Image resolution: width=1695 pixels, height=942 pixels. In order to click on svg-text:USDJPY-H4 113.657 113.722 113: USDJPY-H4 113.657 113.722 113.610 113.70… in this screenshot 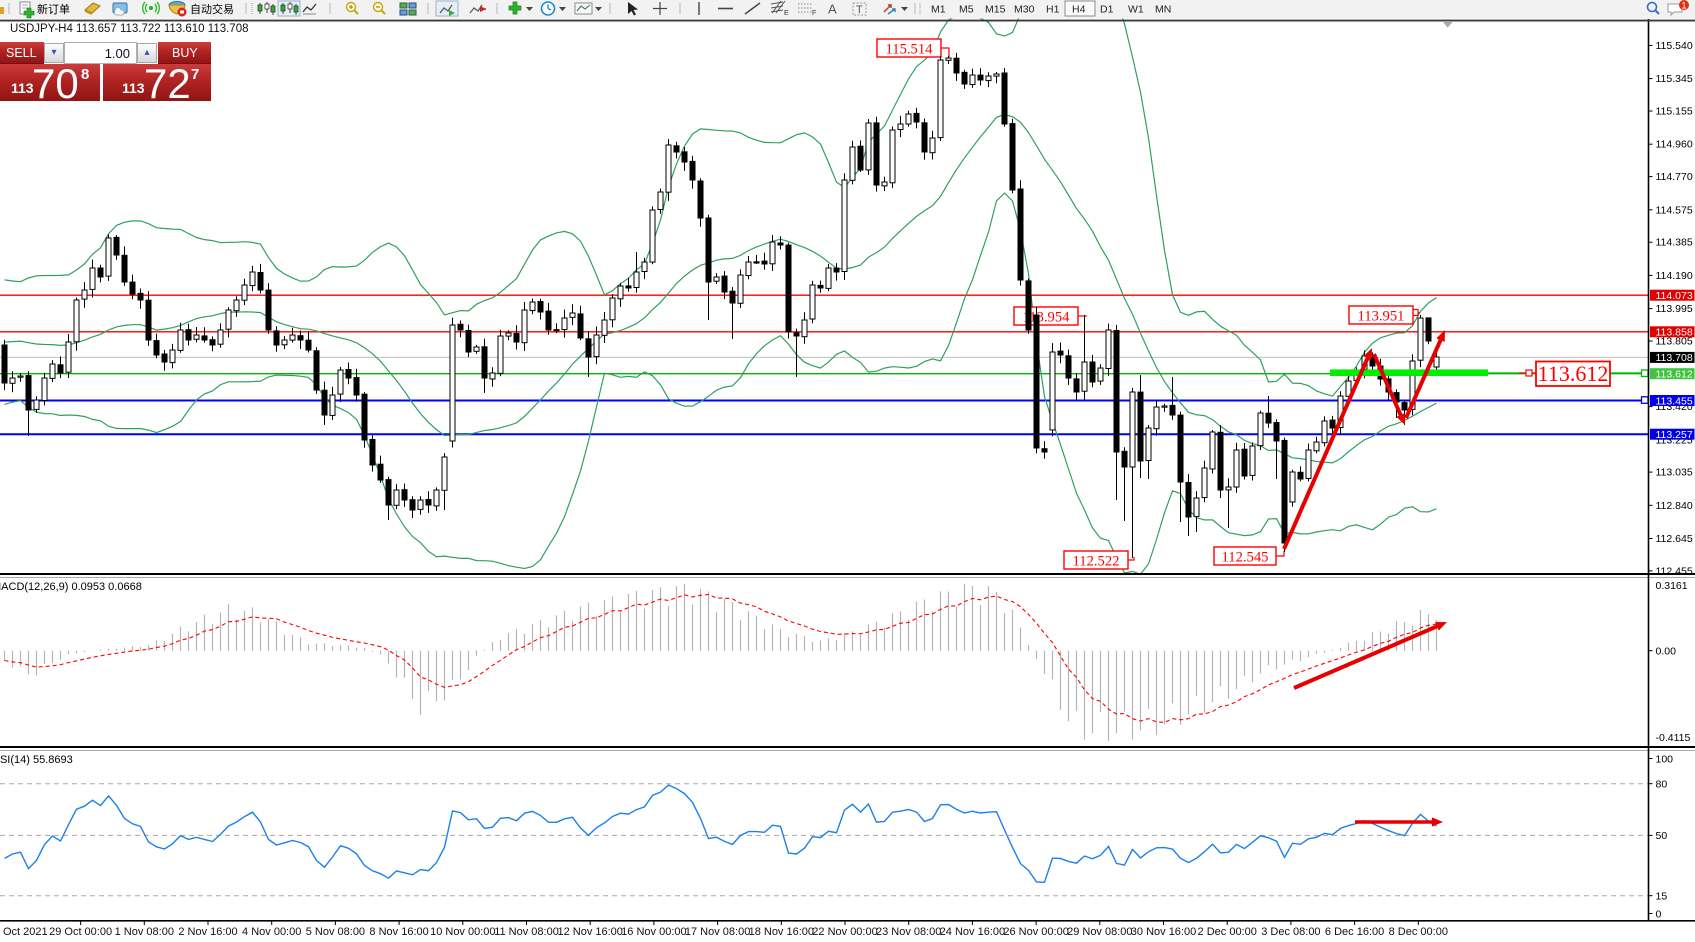, I will do `click(129, 29)`.